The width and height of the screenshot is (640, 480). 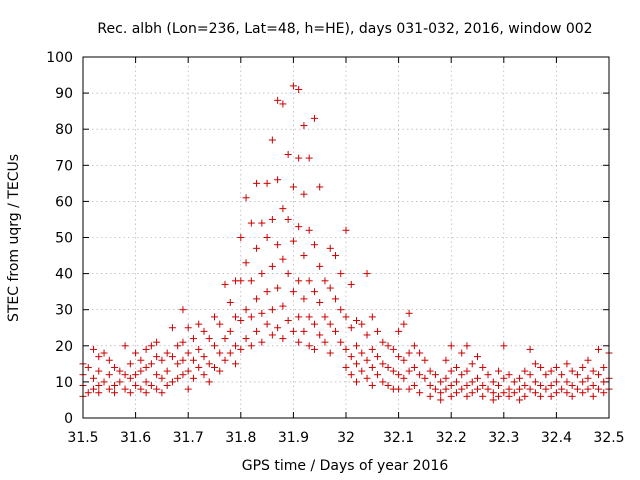 I want to click on y-tick-label: 20, so click(x=64, y=347).